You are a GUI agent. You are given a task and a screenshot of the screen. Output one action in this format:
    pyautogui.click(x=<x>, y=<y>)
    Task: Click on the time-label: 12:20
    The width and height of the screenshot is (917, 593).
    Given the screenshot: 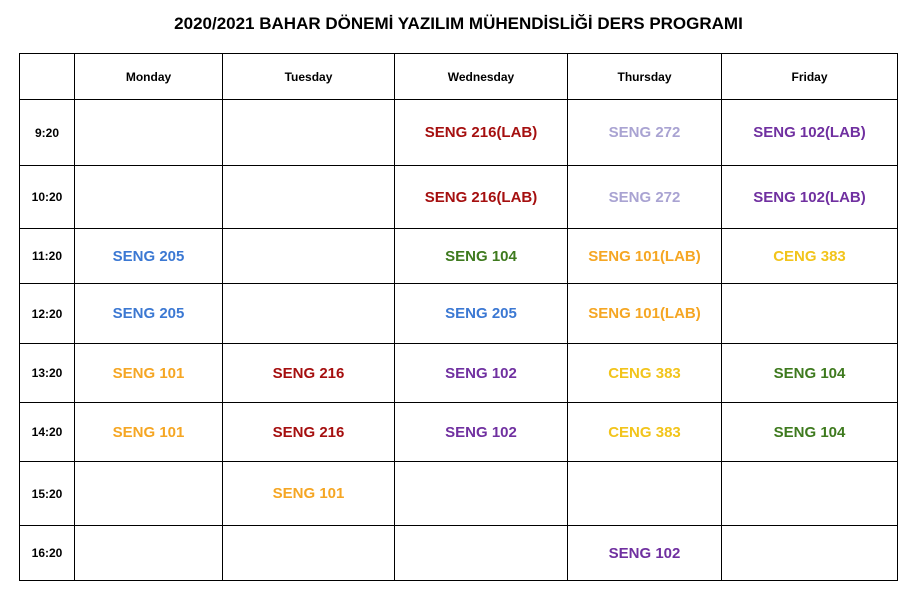 What is the action you would take?
    pyautogui.click(x=47, y=313)
    